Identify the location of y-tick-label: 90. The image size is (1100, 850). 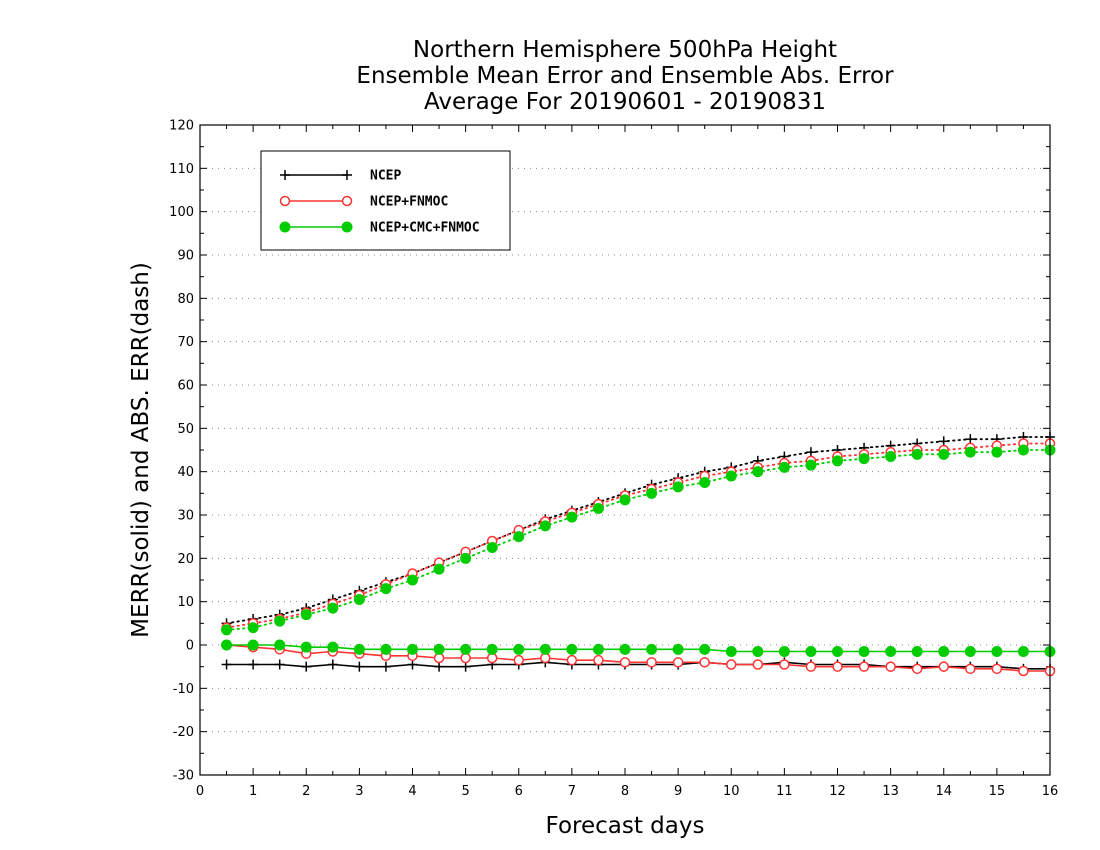
(185, 256).